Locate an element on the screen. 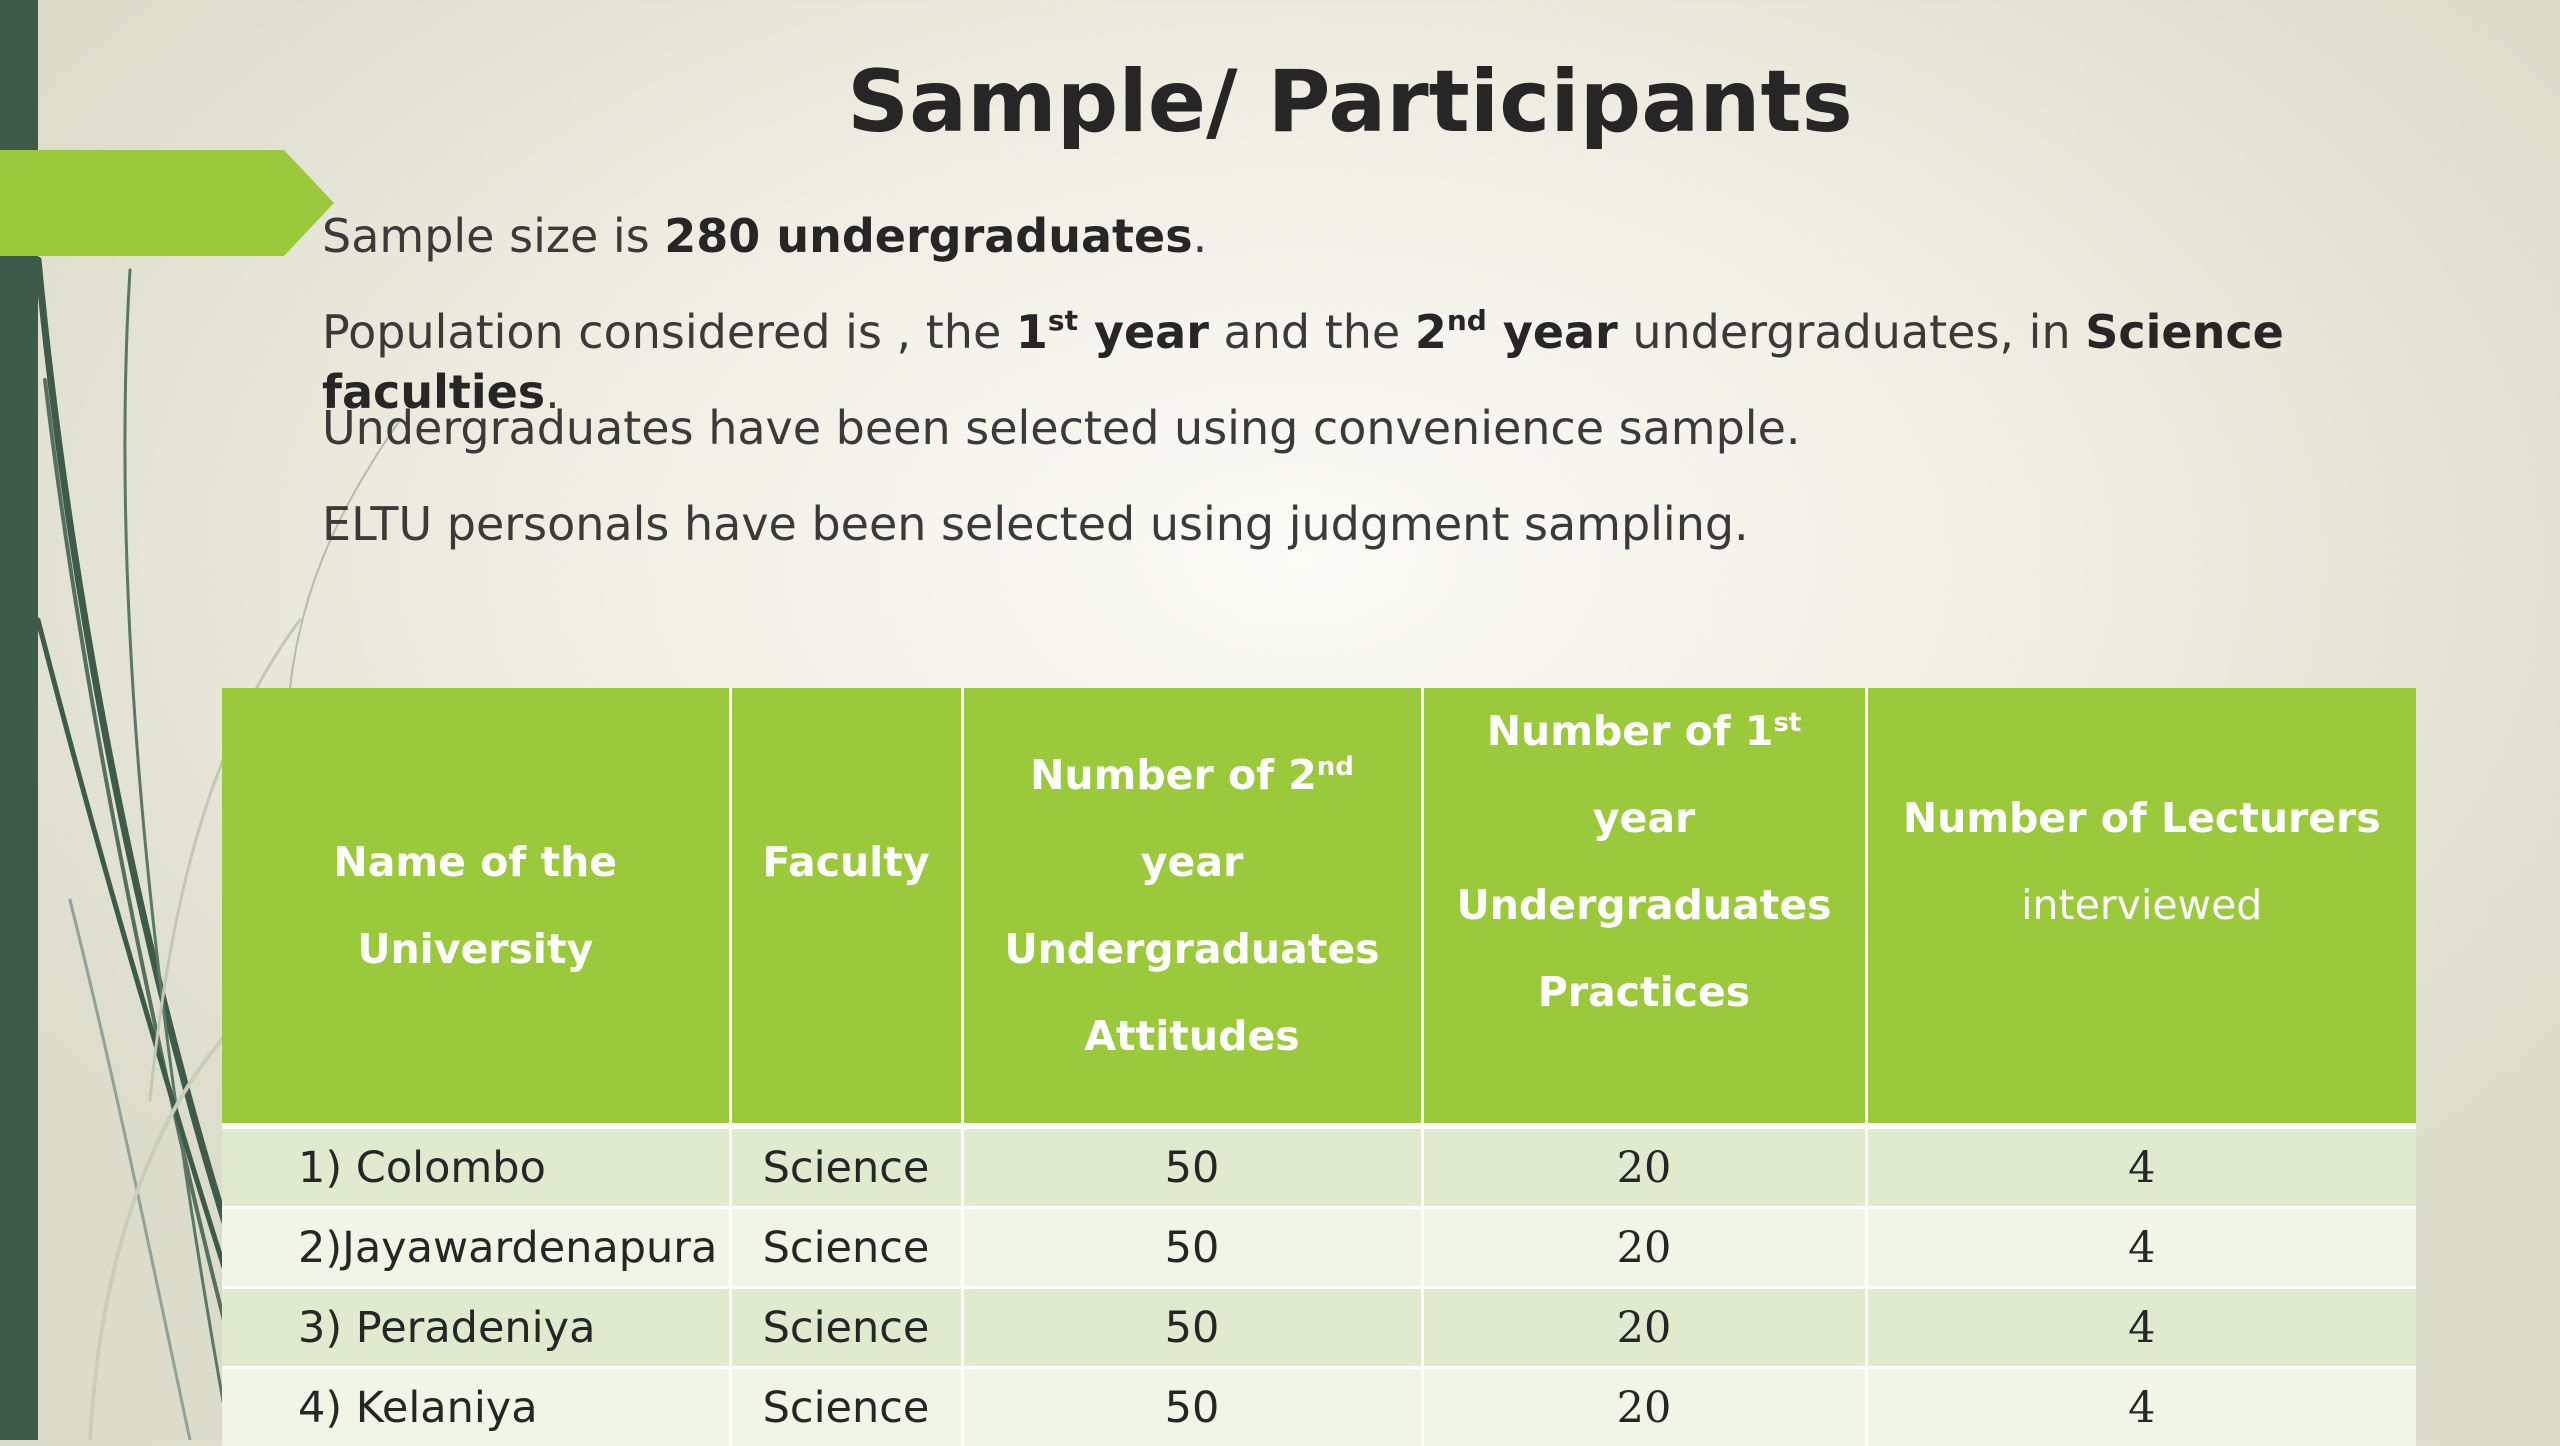  table-row: 4) Kelaniya Science 50 20 4 is located at coordinates (1319, 1407).